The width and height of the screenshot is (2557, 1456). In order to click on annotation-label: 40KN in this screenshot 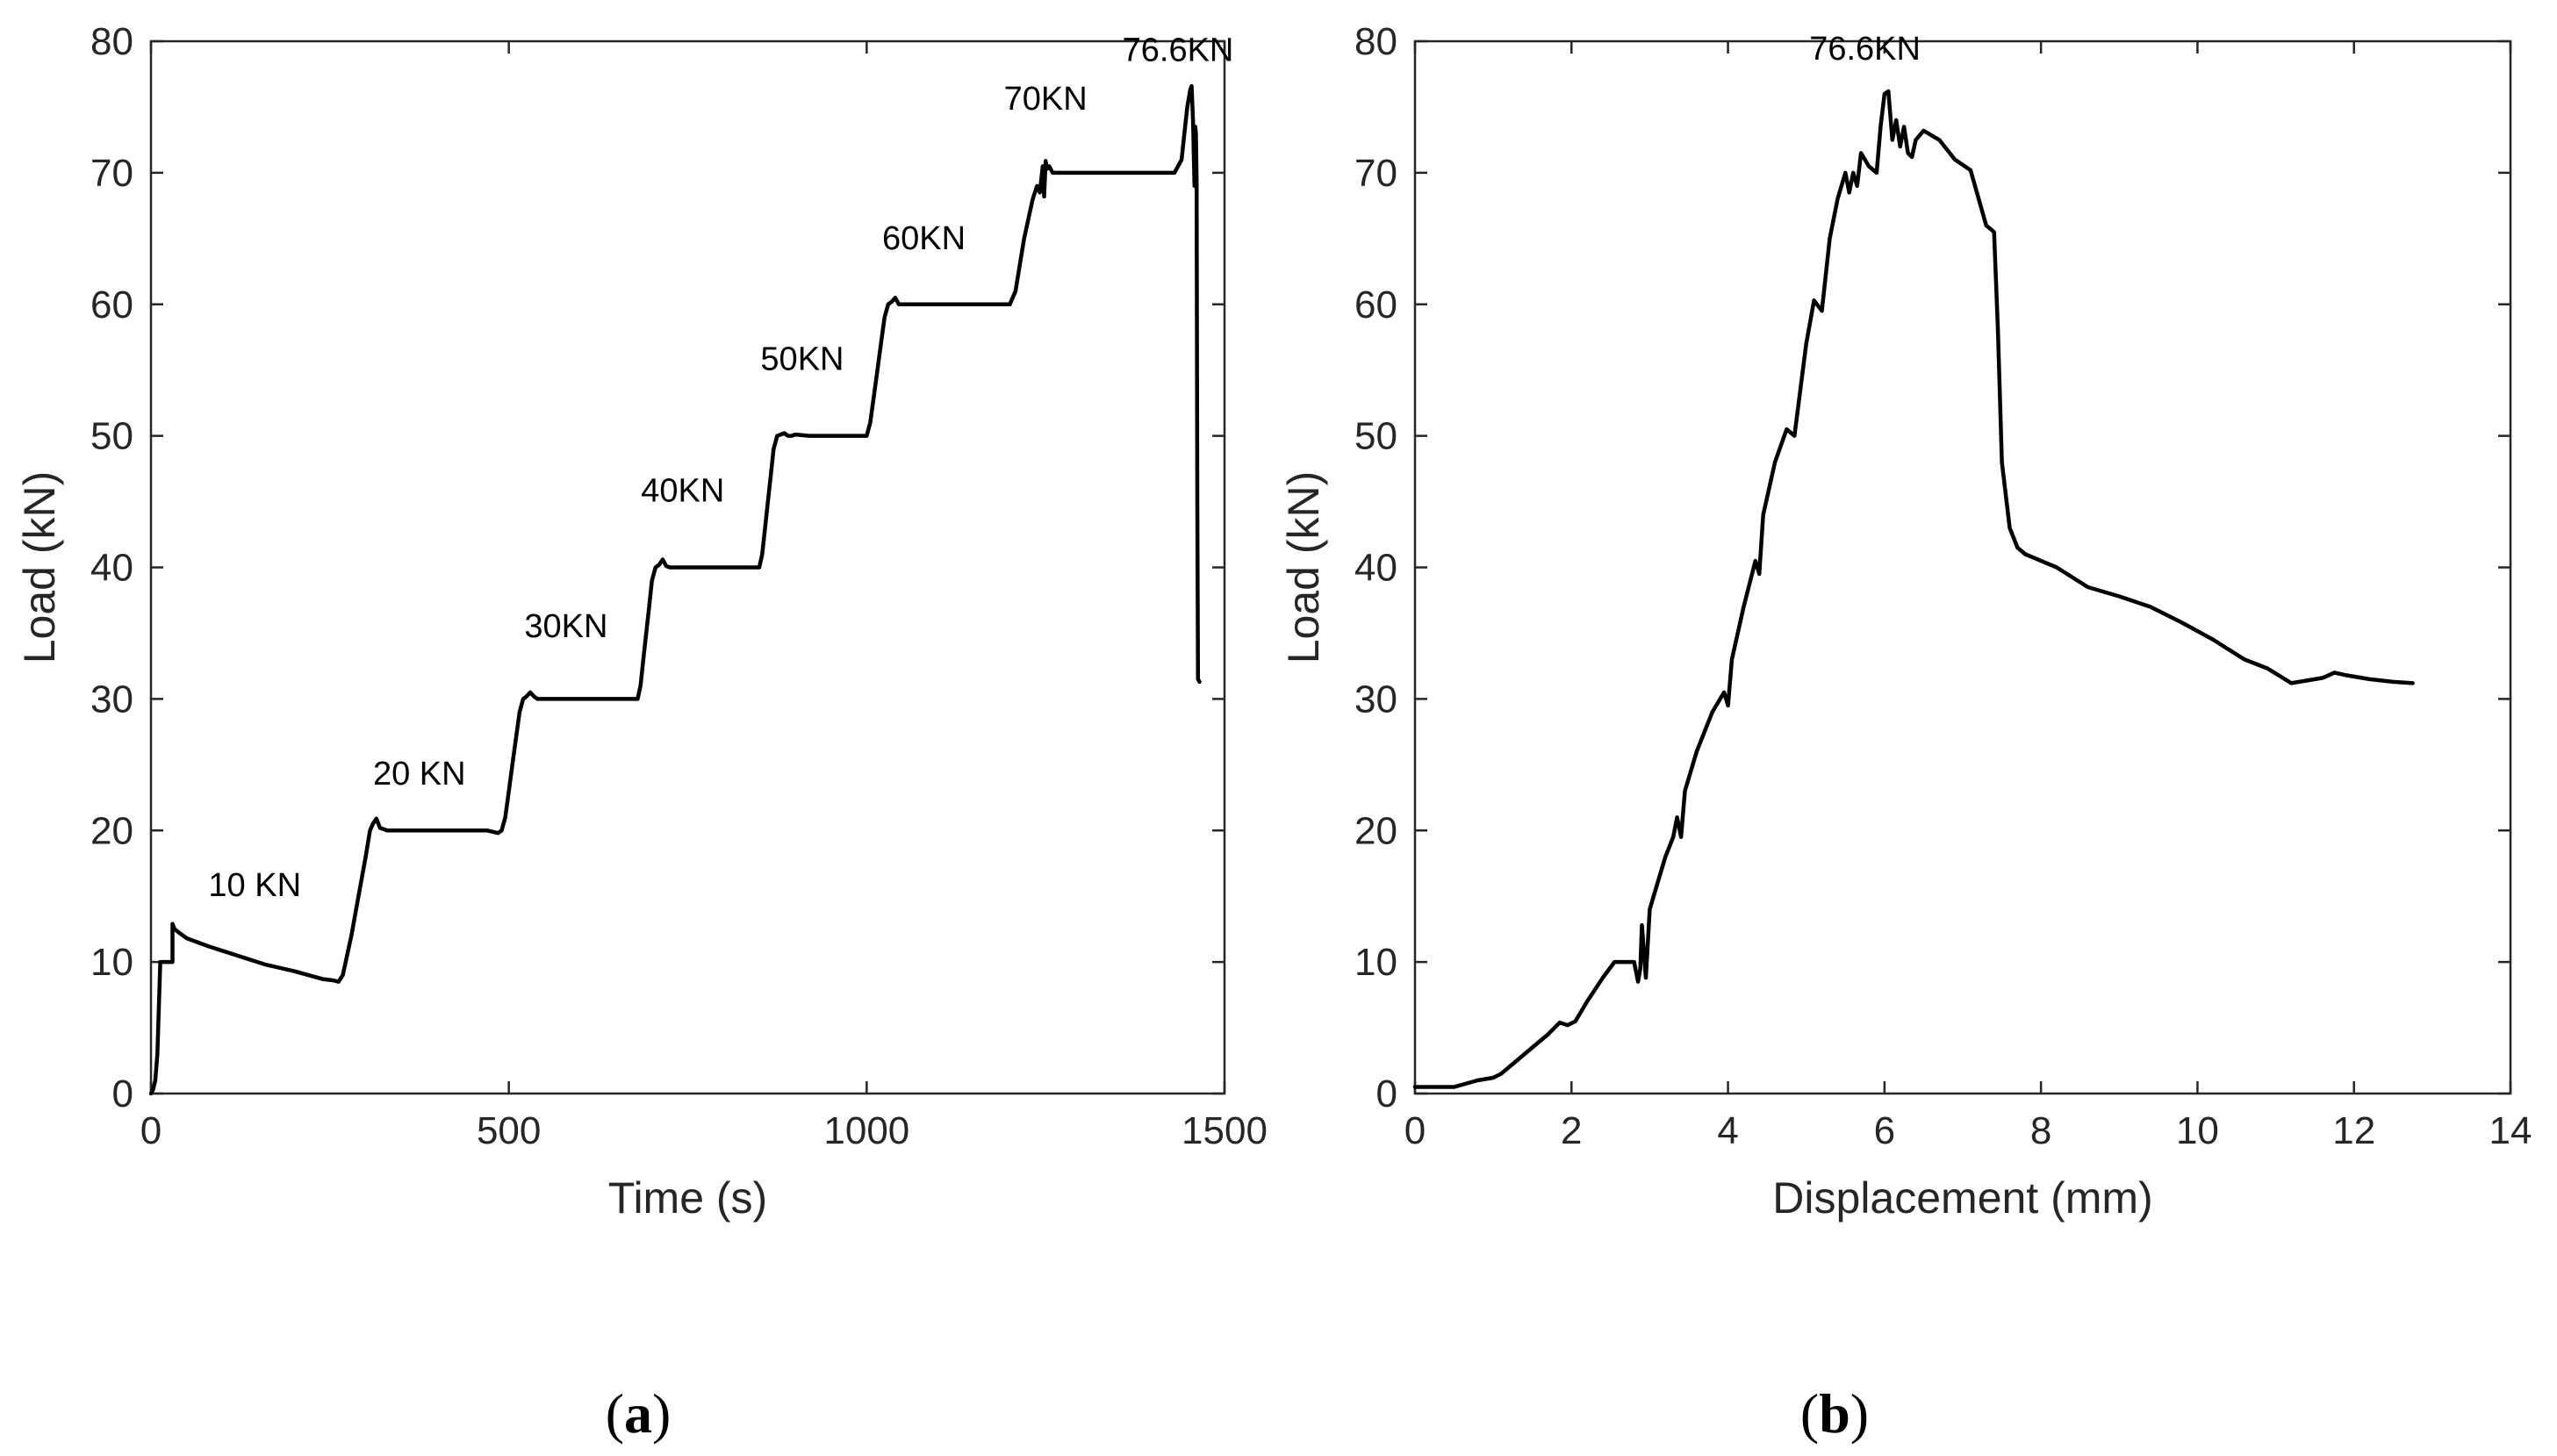, I will do `click(682, 491)`.